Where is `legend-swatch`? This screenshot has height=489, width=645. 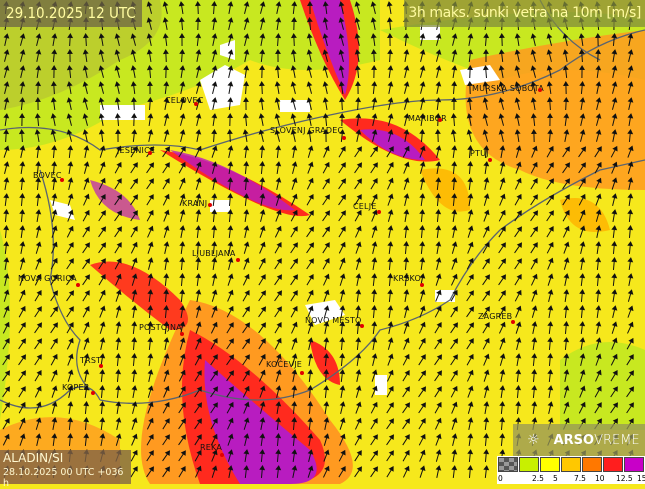
legend-swatch is located at coordinates (529, 464).